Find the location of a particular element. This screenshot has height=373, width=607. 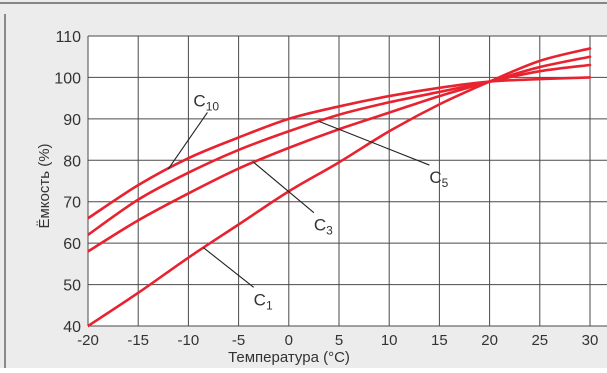

x-tick-label: -10 is located at coordinates (189, 340).